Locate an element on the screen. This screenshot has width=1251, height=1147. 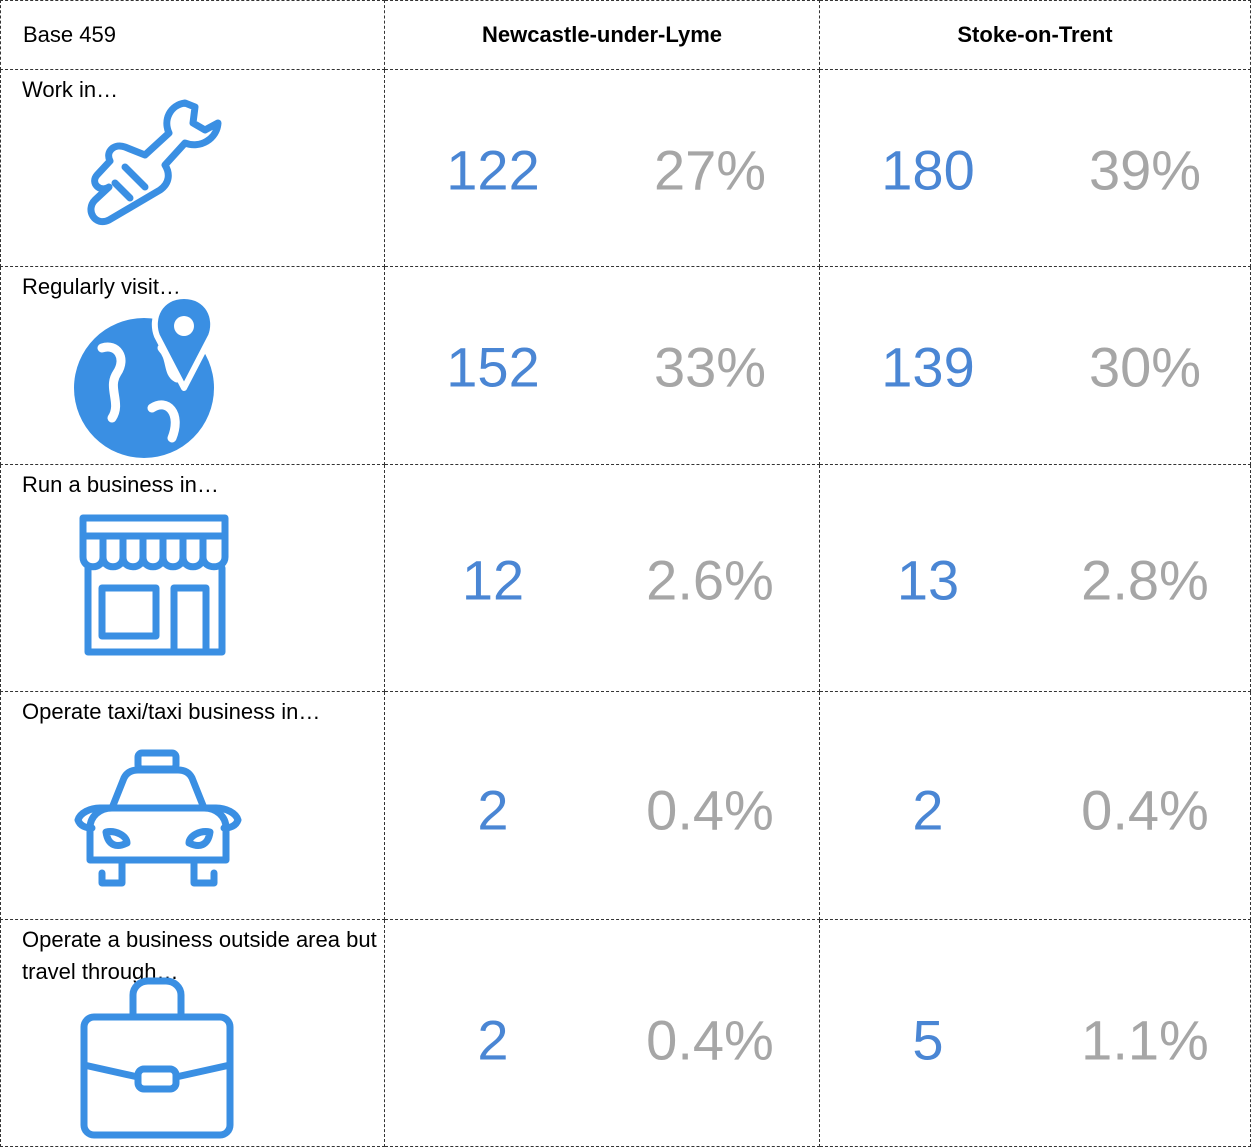
work-icon is located at coordinates (154, 162).